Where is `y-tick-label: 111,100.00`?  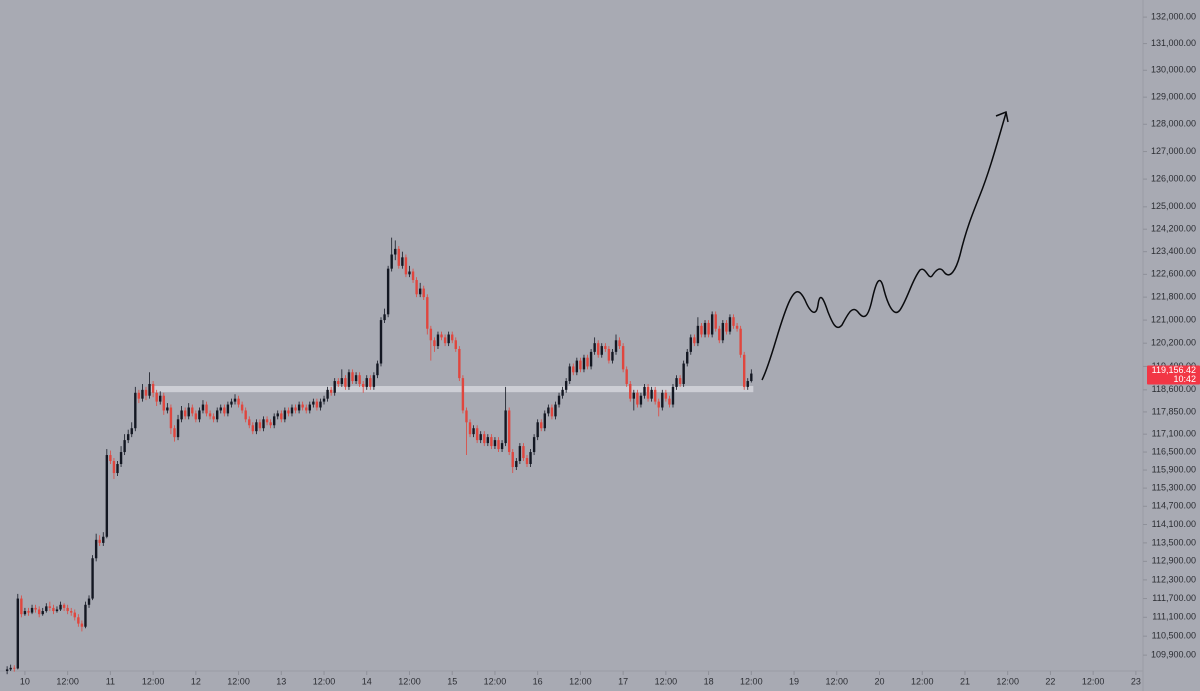 y-tick-label: 111,100.00 is located at coordinates (1174, 617).